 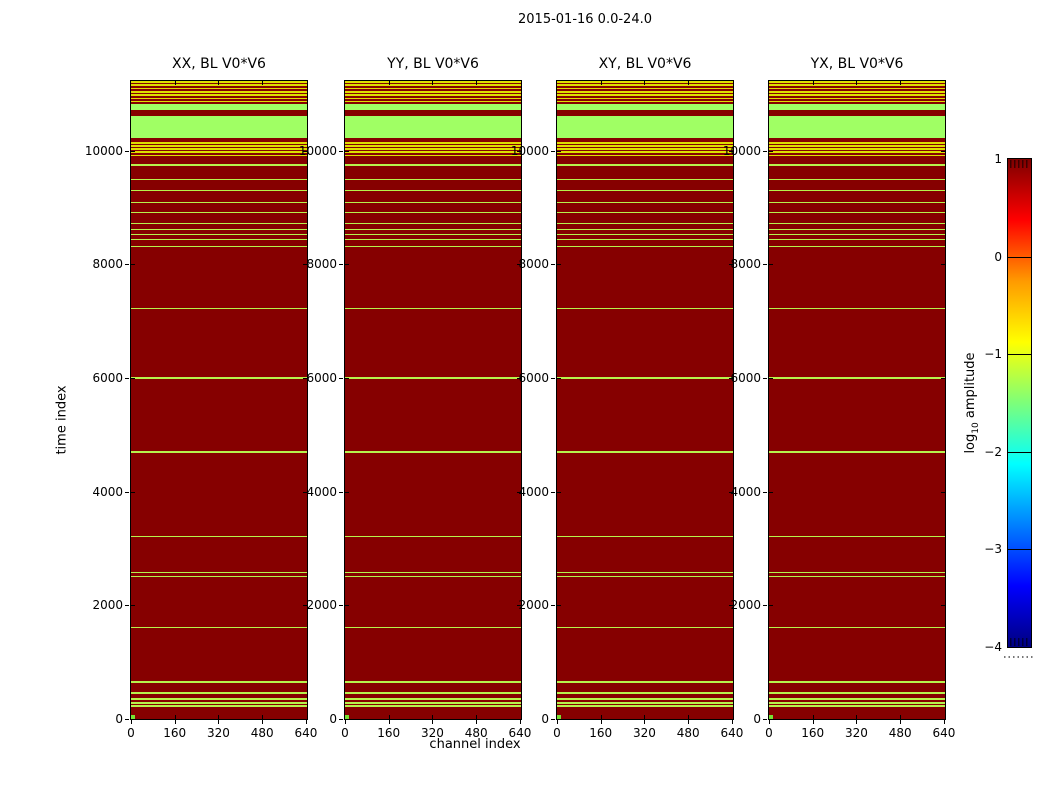 I want to click on colorbar-axis-label: log10 amplitude, so click(x=972, y=402).